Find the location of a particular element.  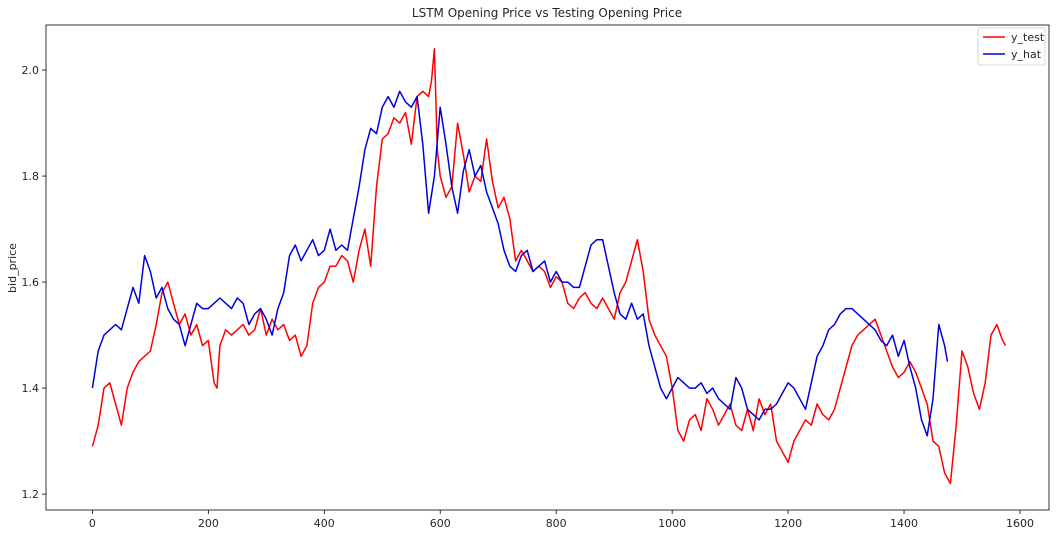

y-tick-label: 1.8 is located at coordinates (31, 176).